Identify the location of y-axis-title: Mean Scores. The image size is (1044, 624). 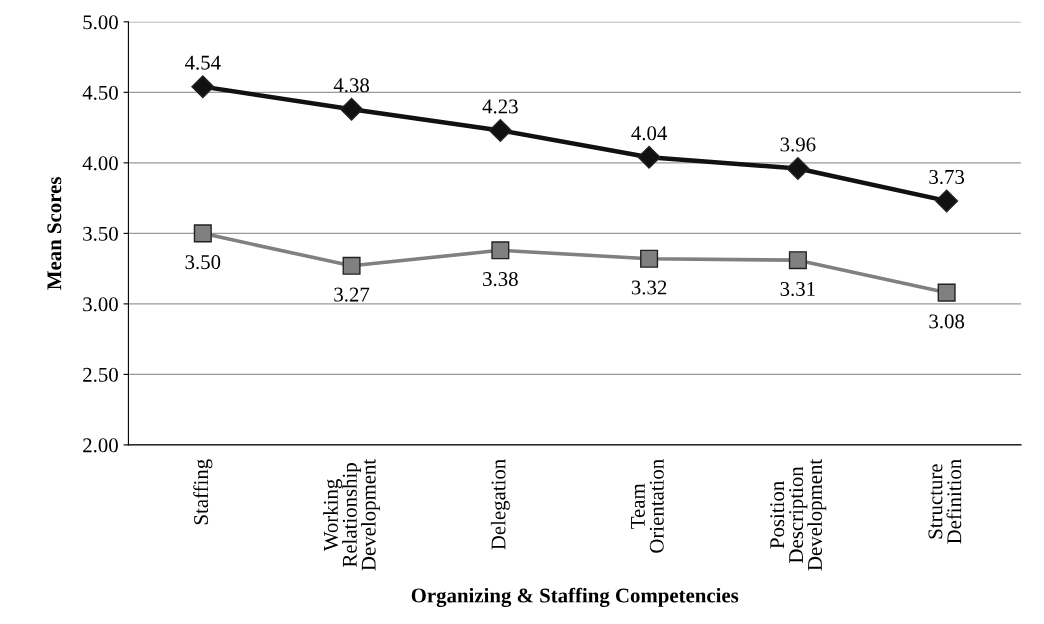
(54, 233).